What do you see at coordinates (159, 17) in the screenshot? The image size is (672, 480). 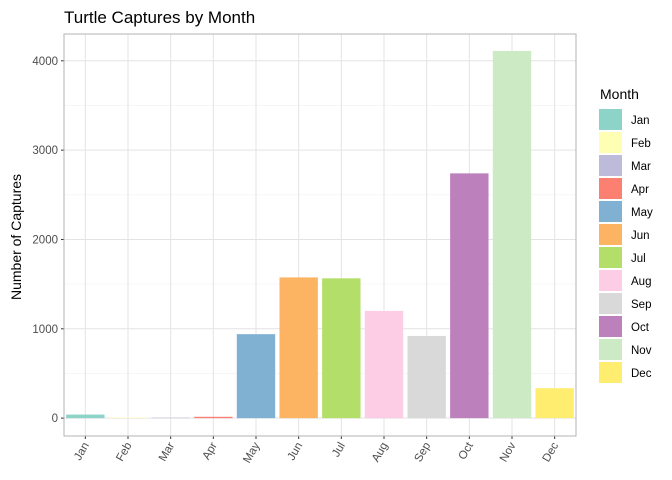 I see `chart-title: Turtle Captures by Month` at bounding box center [159, 17].